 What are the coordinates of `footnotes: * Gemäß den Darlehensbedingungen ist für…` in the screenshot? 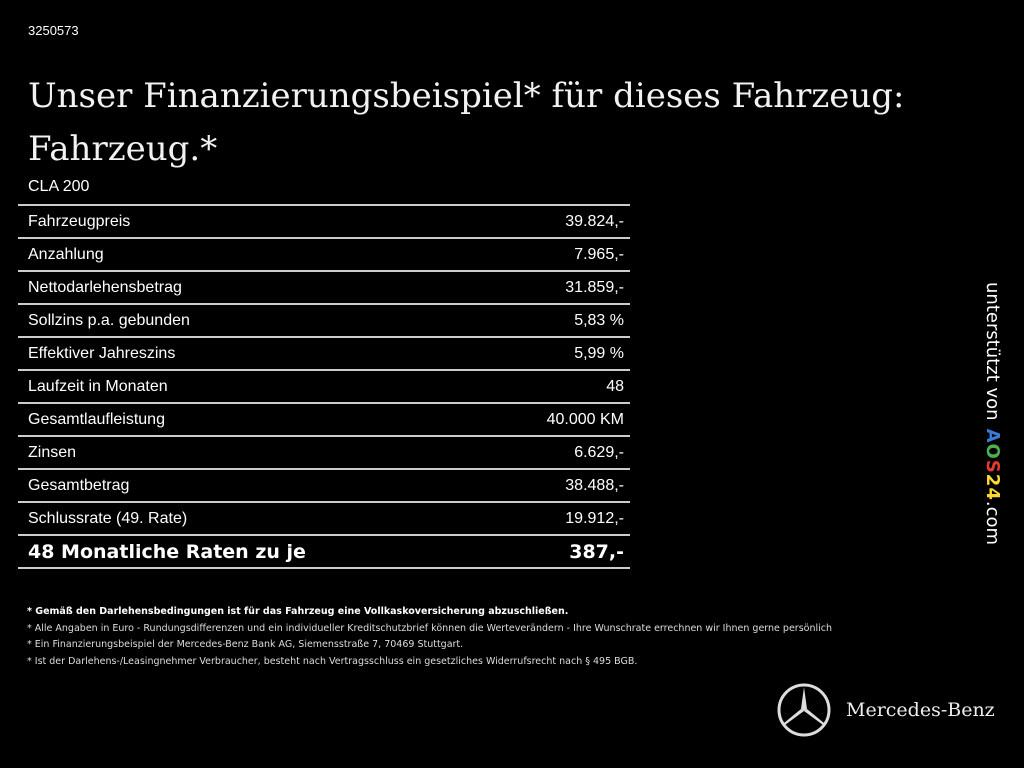 It's located at (429, 637).